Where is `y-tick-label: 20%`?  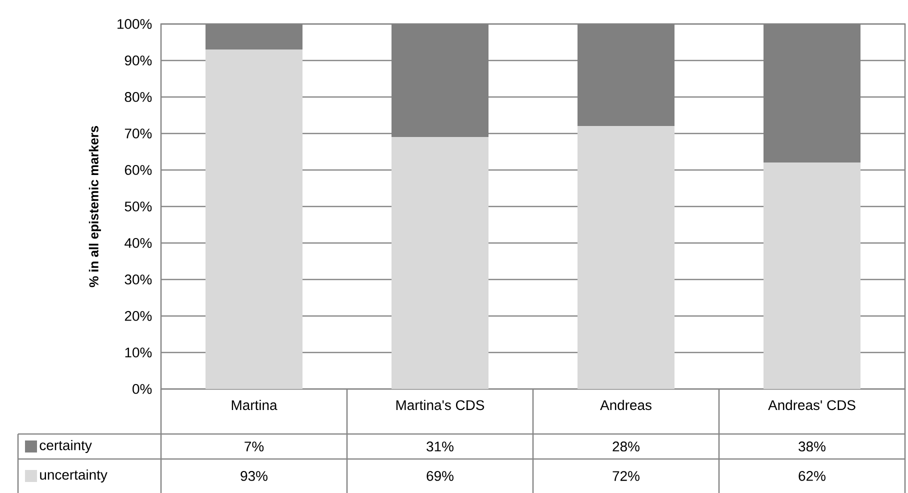
y-tick-label: 20% is located at coordinates (138, 316).